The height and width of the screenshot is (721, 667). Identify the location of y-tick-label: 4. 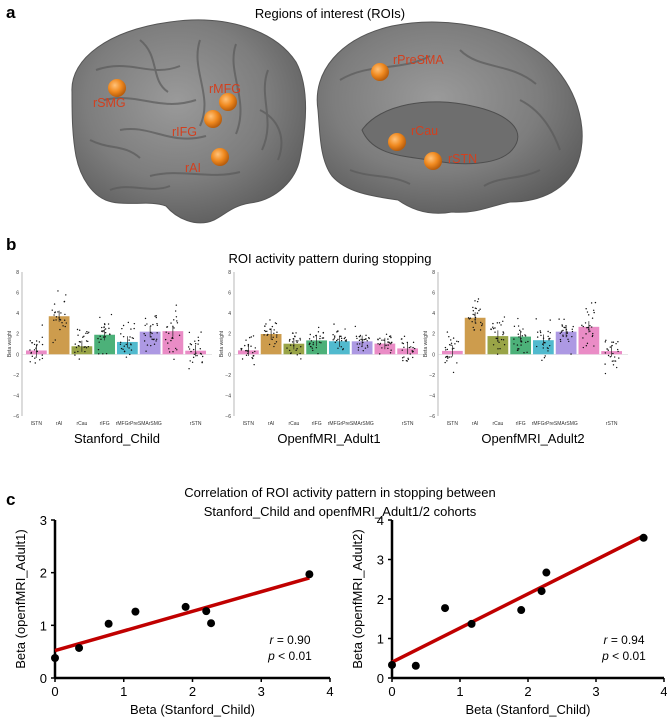
(229, 314).